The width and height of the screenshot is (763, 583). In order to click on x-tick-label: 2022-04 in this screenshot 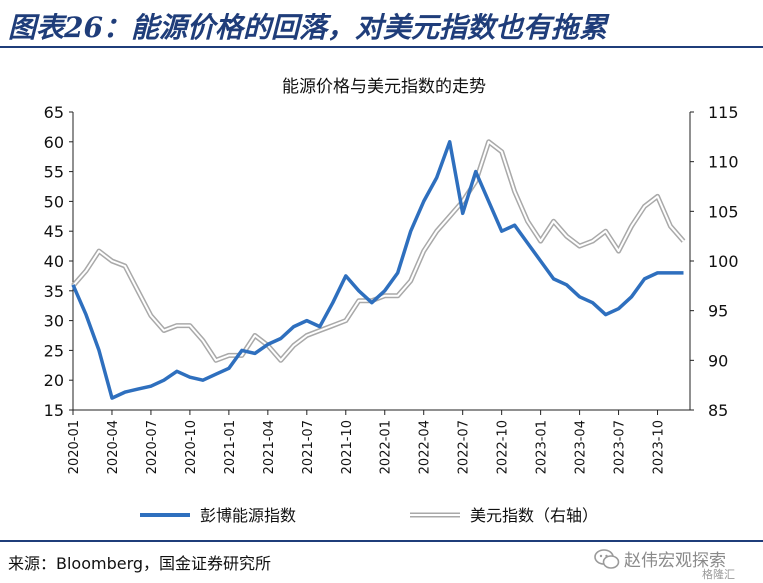, I will do `click(425, 447)`.